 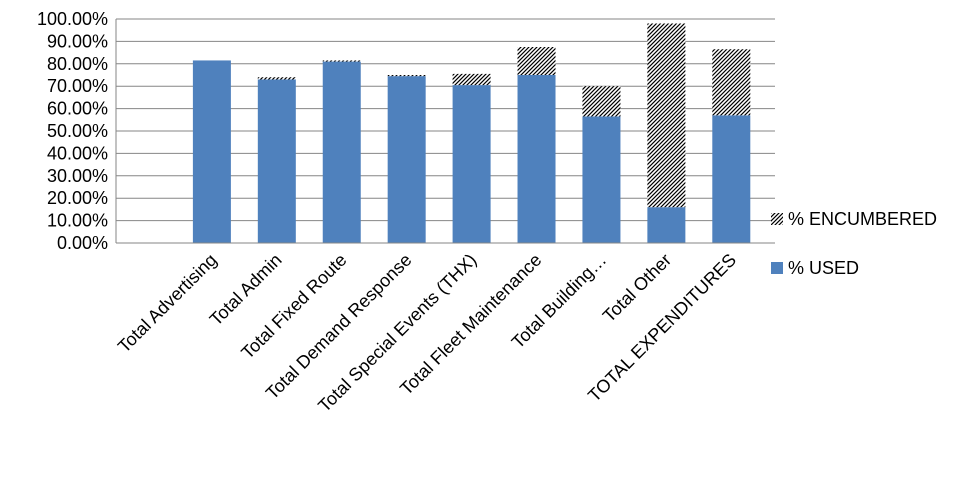 What do you see at coordinates (77, 86) in the screenshot?
I see `y-tick-label: 70.00%` at bounding box center [77, 86].